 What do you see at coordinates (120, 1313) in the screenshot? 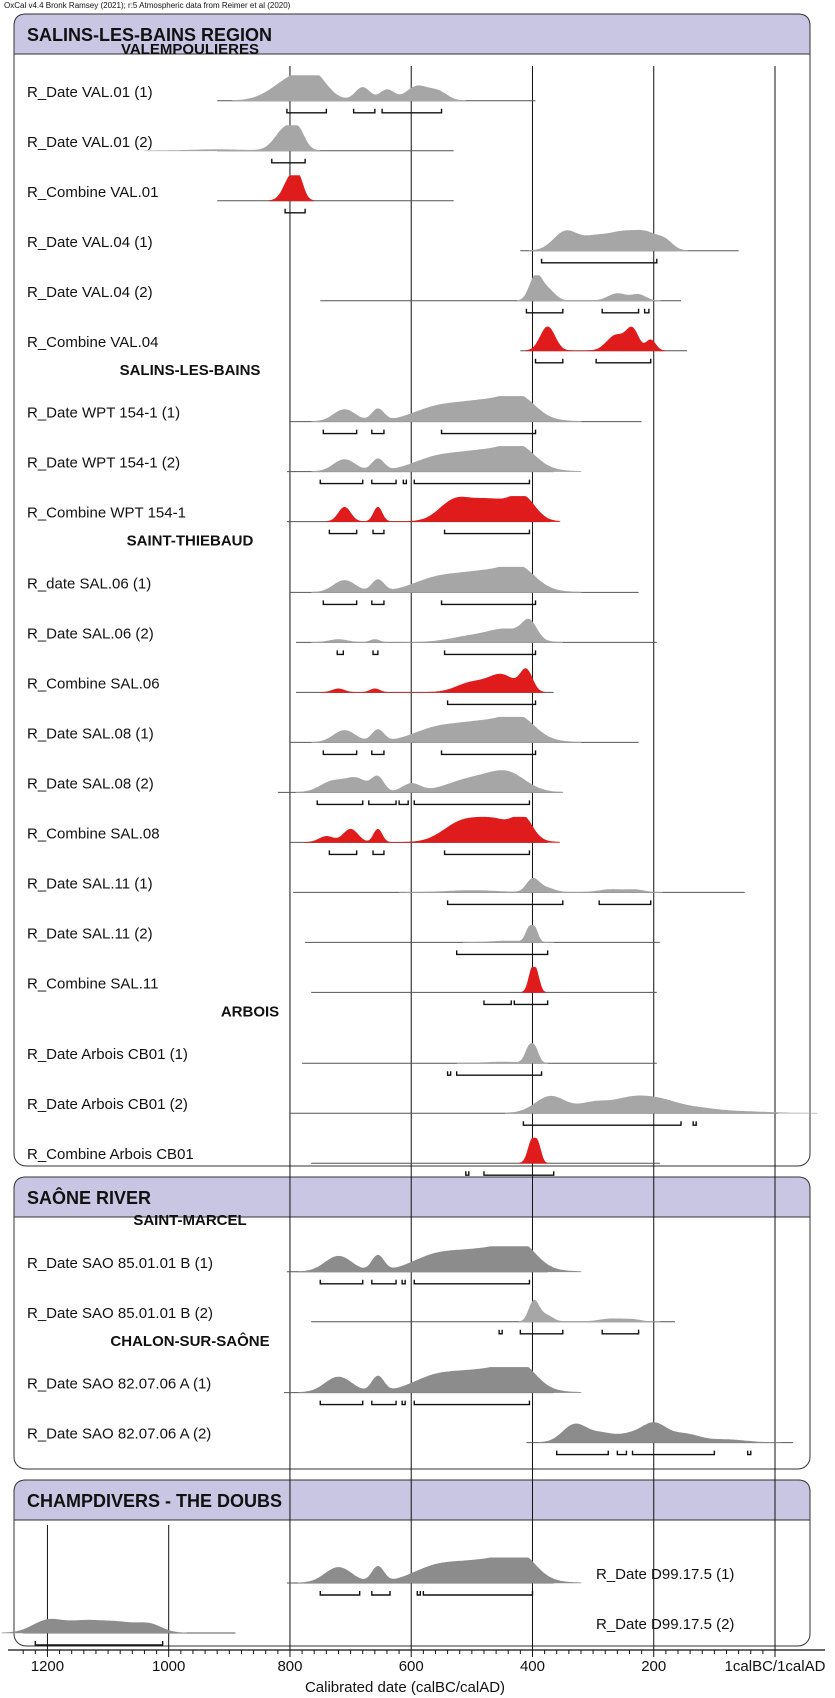
I see `row-label: R_Date SAO 85.01.01 B (2)` at bounding box center [120, 1313].